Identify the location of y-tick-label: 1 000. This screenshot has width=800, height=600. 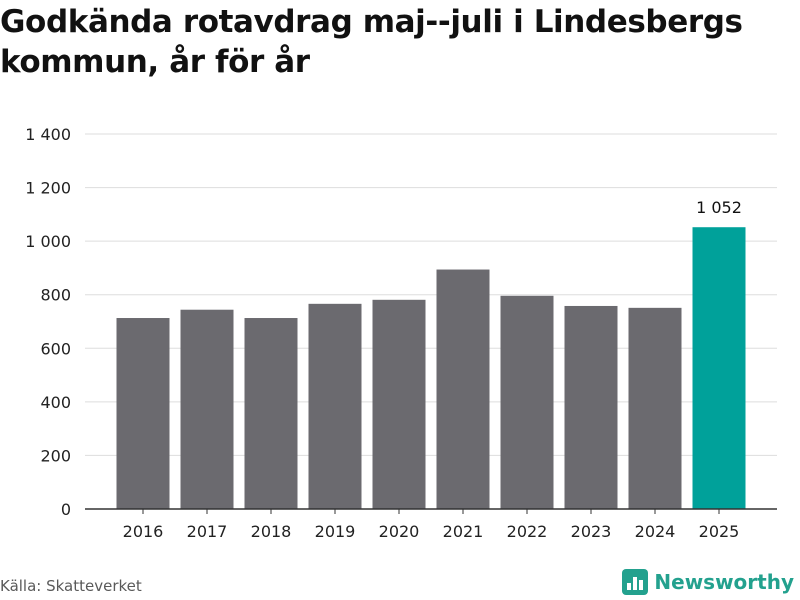
(48, 241).